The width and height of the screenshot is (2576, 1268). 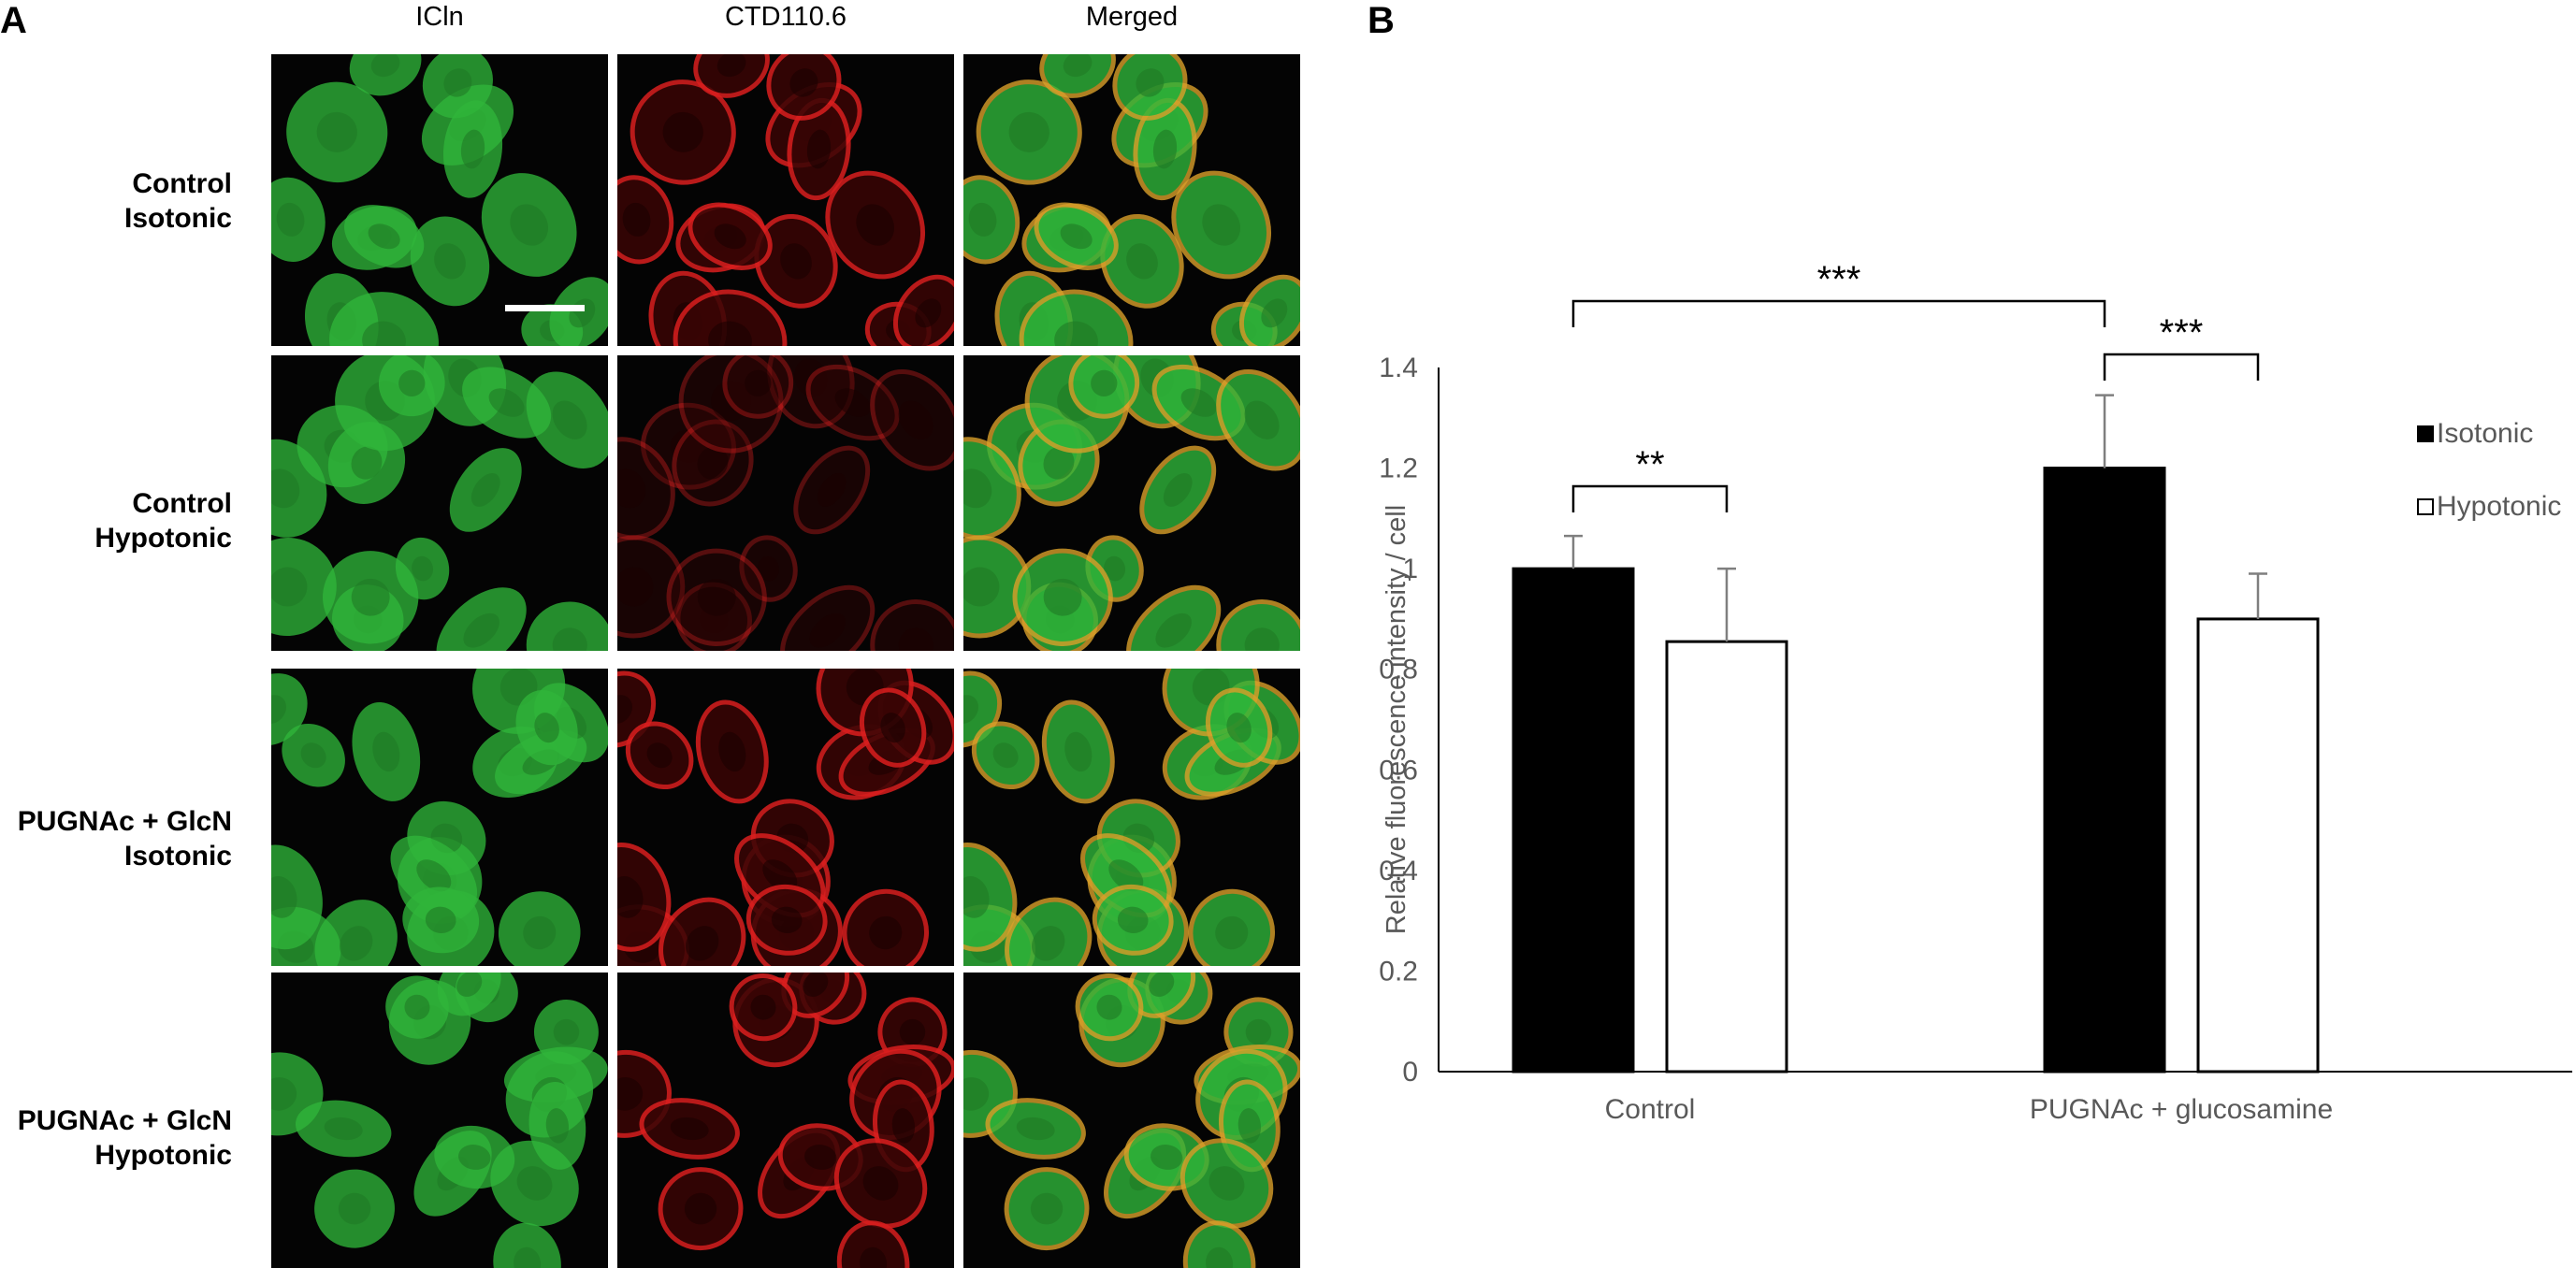 What do you see at coordinates (1381, 20) in the screenshot?
I see `panel-b-letter: B` at bounding box center [1381, 20].